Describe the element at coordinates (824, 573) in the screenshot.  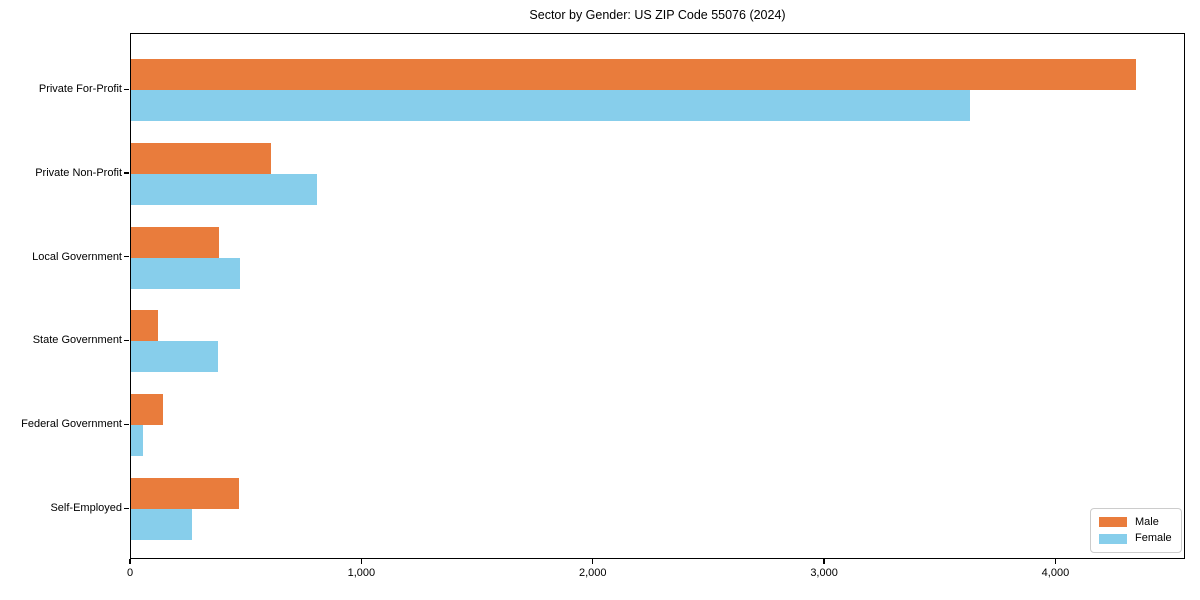
I see `x-tick-label: 3,000` at that location.